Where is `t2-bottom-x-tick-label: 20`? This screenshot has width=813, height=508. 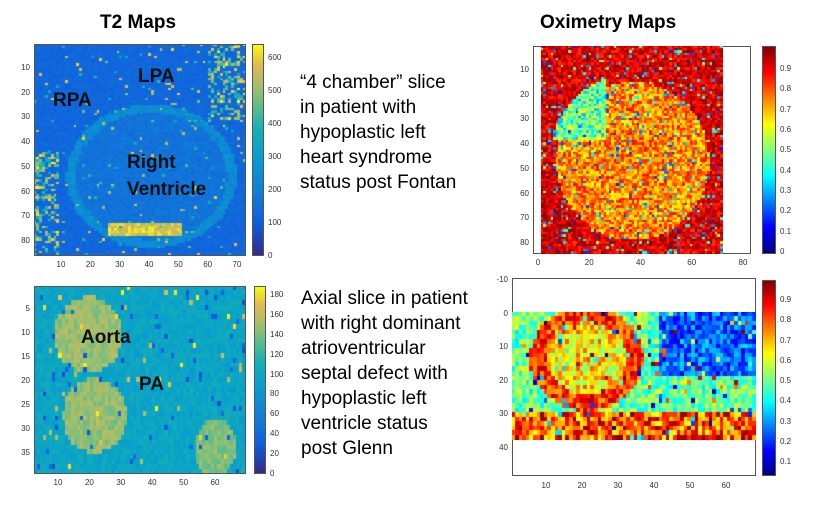
t2-bottom-x-tick-label: 20 is located at coordinates (89, 482).